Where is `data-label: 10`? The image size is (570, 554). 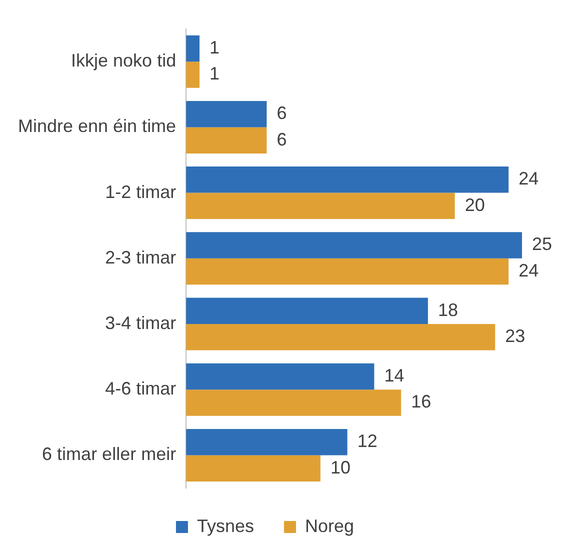 data-label: 10 is located at coordinates (340, 467).